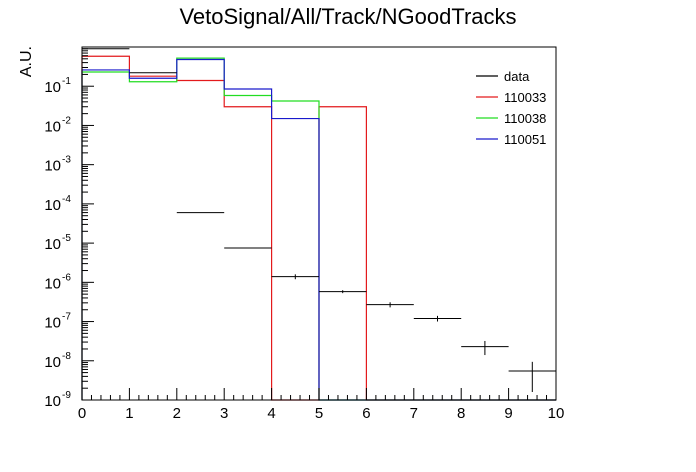  I want to click on x-axis: 0 1 2 3 4 5 6 7 8 9 10, so click(321, 405).